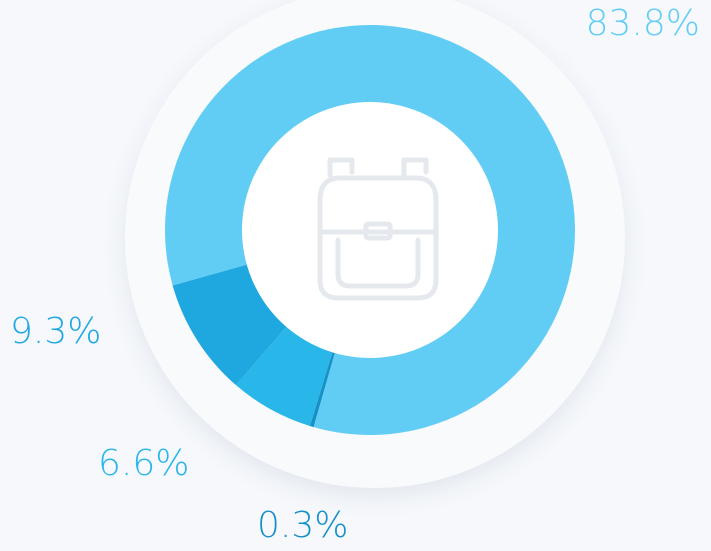 The height and width of the screenshot is (551, 711). I want to click on value-label: 0.3%, so click(302, 525).